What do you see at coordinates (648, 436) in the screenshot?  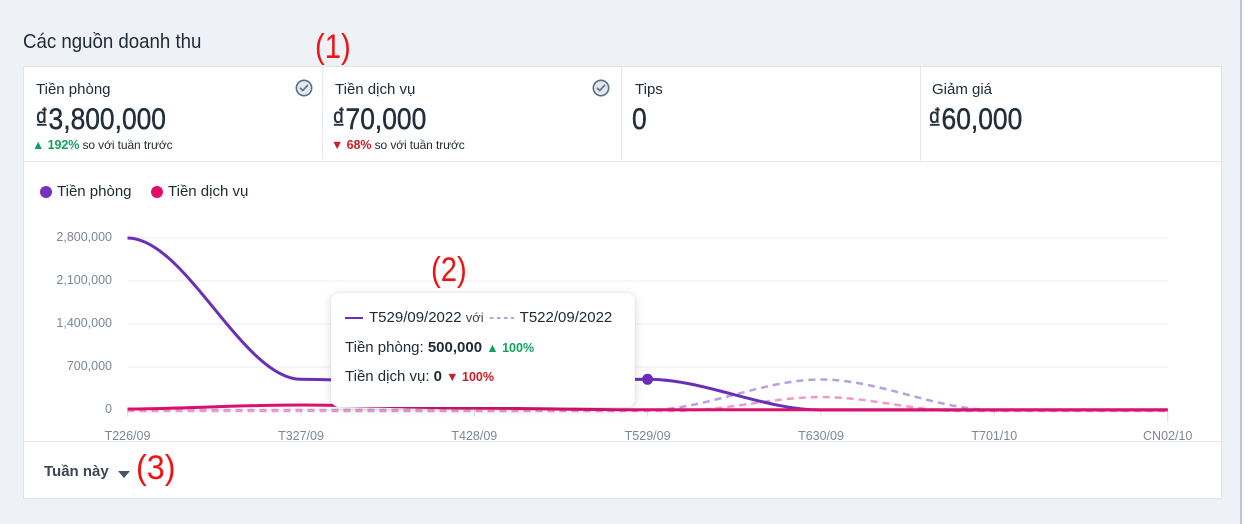 I see `svg-text: T529/09` at bounding box center [648, 436].